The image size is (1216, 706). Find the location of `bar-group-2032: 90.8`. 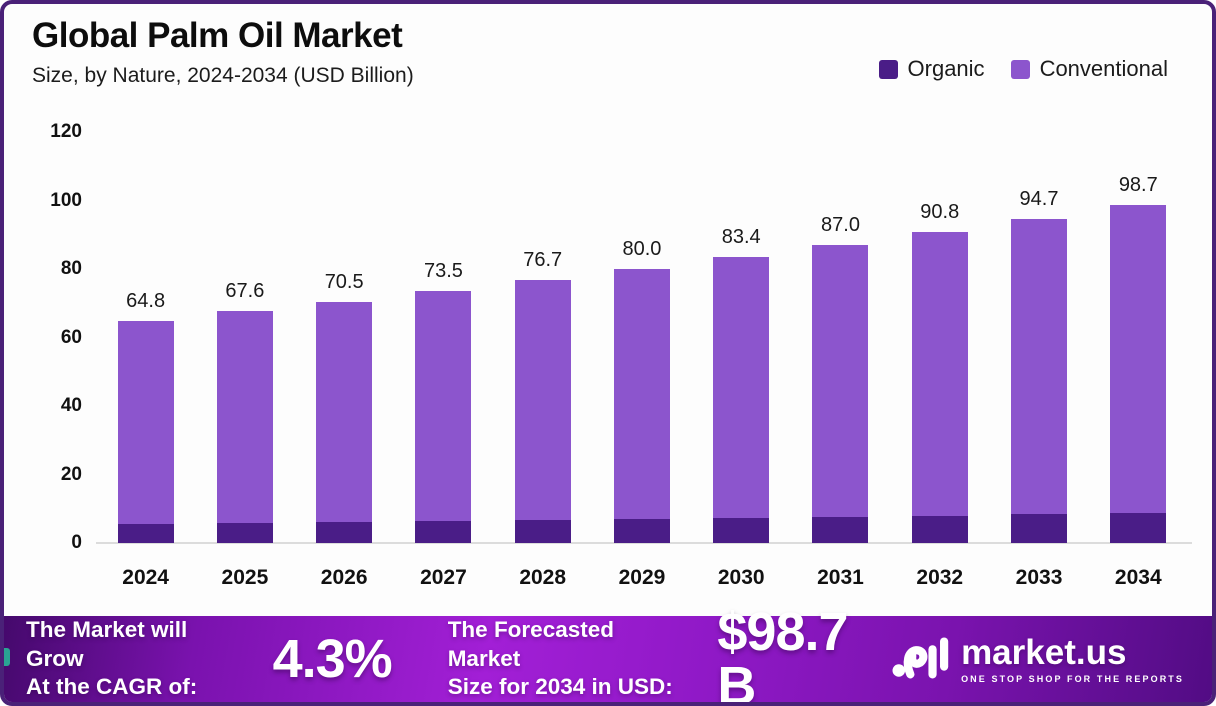

bar-group-2032: 90.8 is located at coordinates (939, 372).